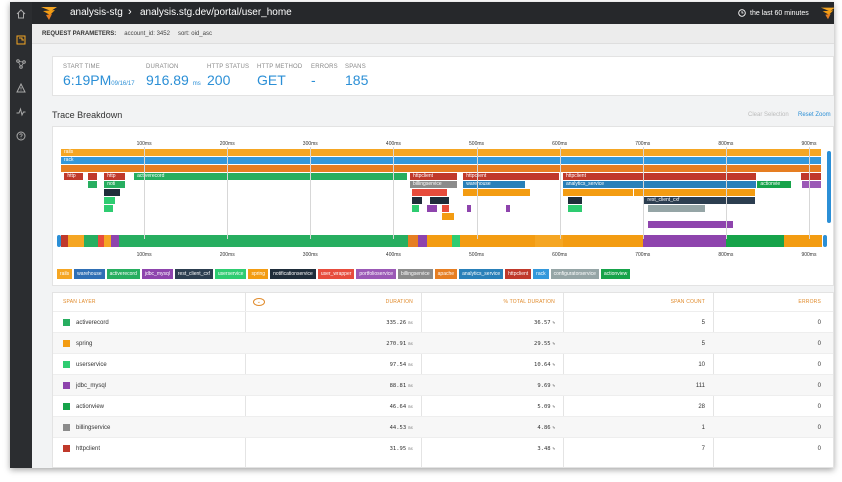 The width and height of the screenshot is (842, 482). What do you see at coordinates (574, 274) in the screenshot?
I see `legend-item-configuratorservice: configuratorservice` at bounding box center [574, 274].